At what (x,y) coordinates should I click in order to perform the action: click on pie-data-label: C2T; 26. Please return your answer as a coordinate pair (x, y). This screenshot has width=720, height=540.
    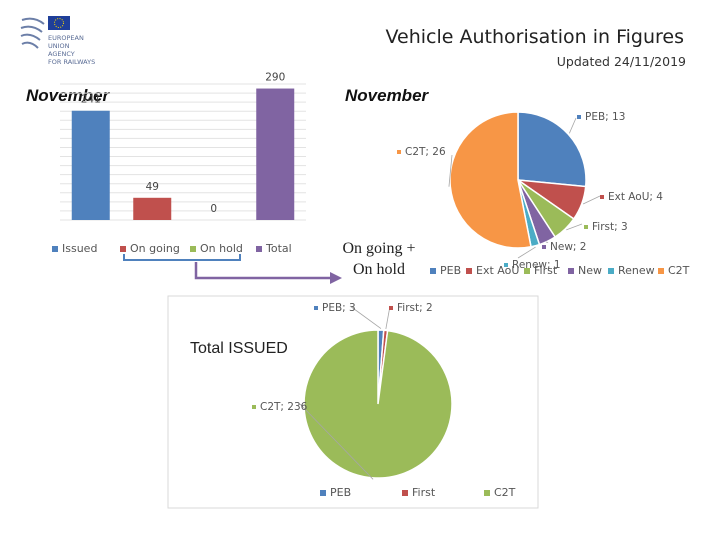
    Looking at the image, I should click on (425, 152).